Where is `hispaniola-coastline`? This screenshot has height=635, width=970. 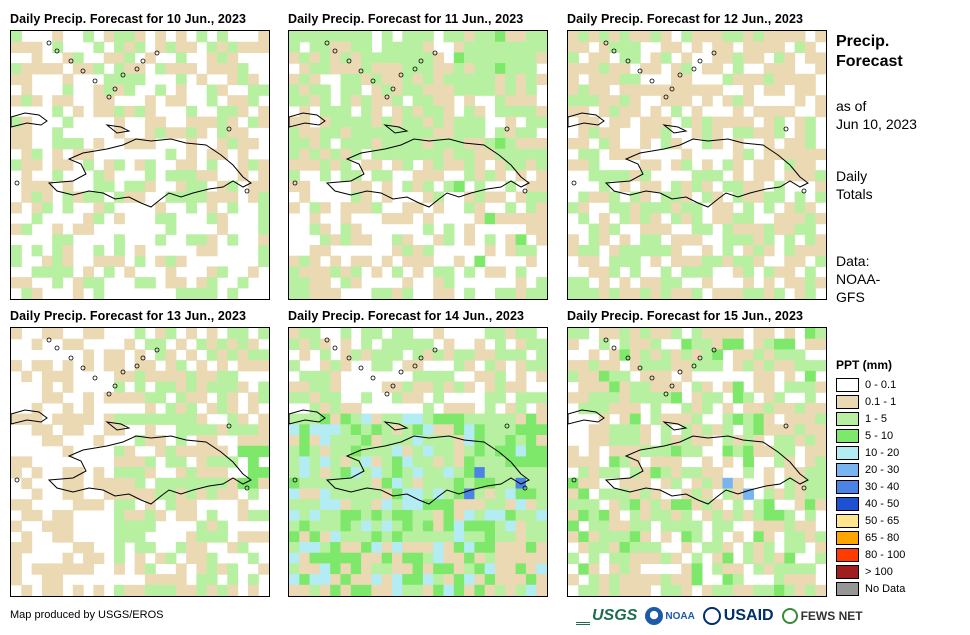
hispaniola-coastline is located at coordinates (149, 173).